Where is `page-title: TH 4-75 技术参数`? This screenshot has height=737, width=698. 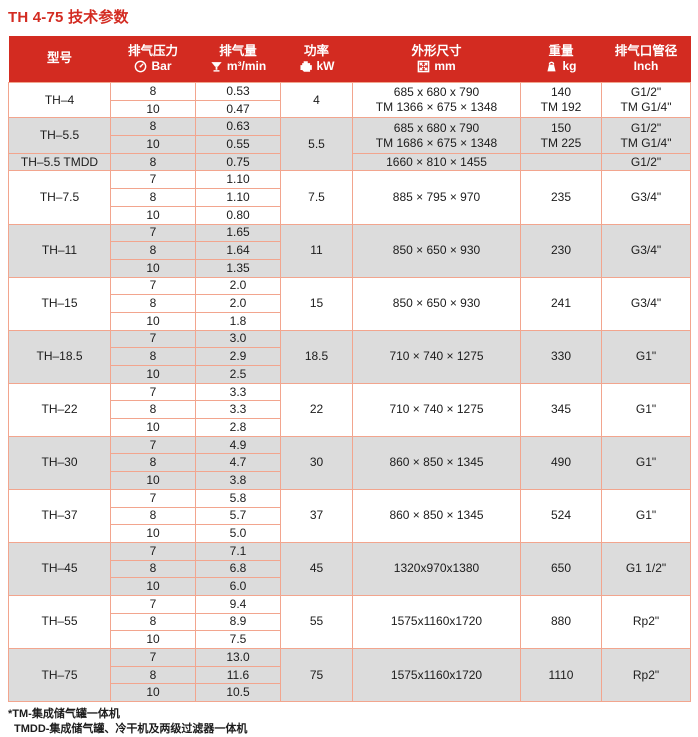
page-title: TH 4-75 技术参数 is located at coordinates (68, 17).